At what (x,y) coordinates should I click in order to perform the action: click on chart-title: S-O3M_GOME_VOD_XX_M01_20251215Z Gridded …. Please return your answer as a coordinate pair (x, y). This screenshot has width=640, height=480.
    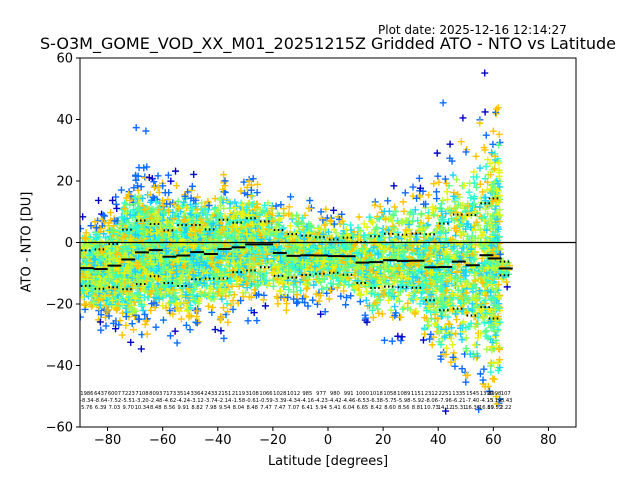
    Looking at the image, I should click on (327, 43).